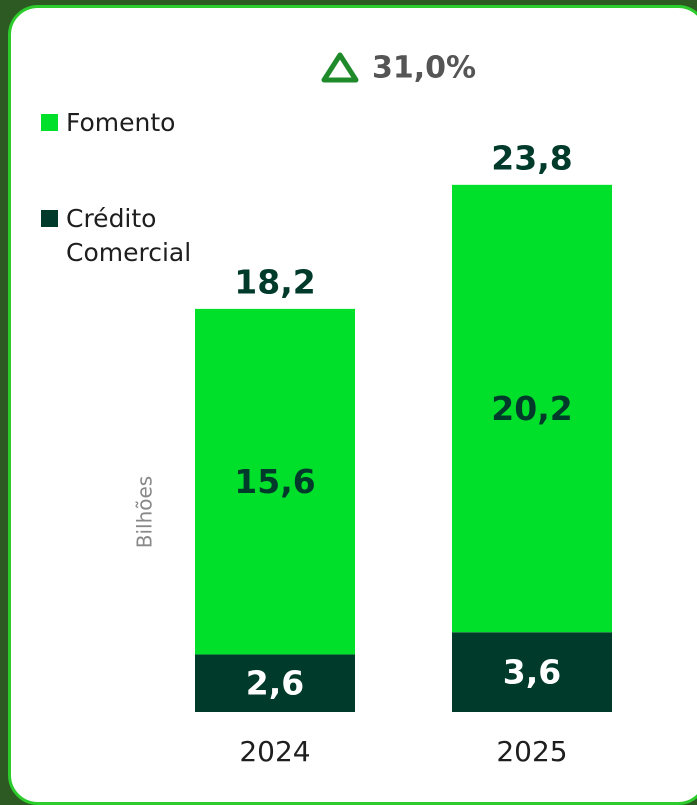 This screenshot has height=805, width=697. What do you see at coordinates (145, 512) in the screenshot?
I see `y-axis-label: Bilhões` at bounding box center [145, 512].